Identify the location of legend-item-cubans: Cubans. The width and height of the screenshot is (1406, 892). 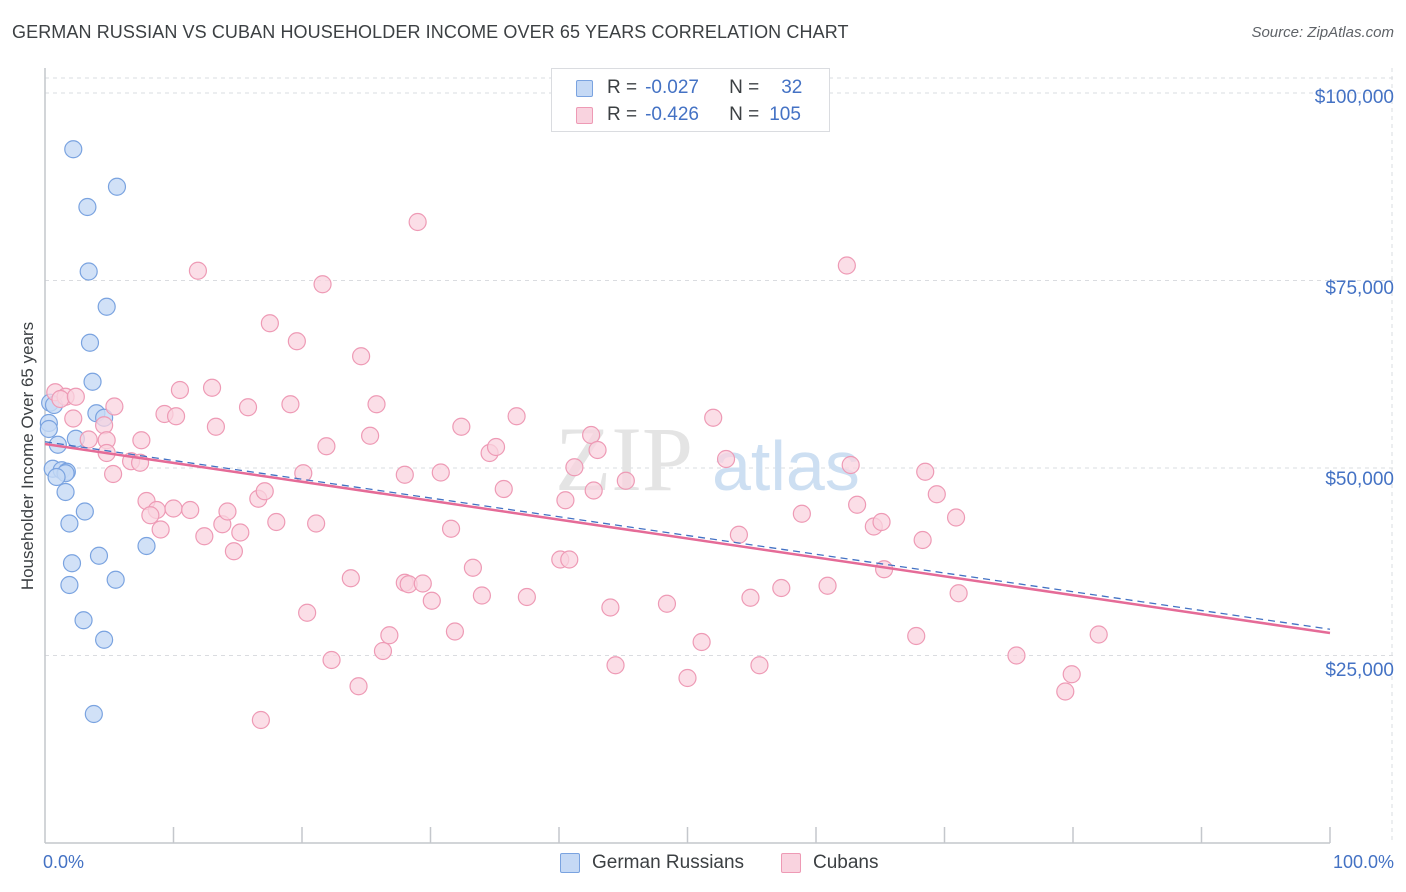
(830, 863).